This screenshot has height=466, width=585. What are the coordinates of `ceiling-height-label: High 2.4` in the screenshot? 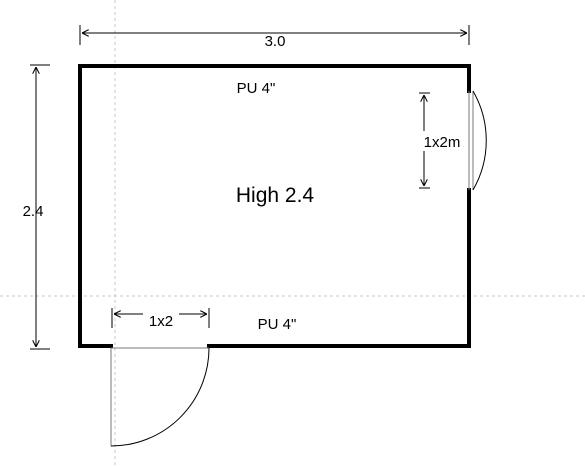 It's located at (275, 195).